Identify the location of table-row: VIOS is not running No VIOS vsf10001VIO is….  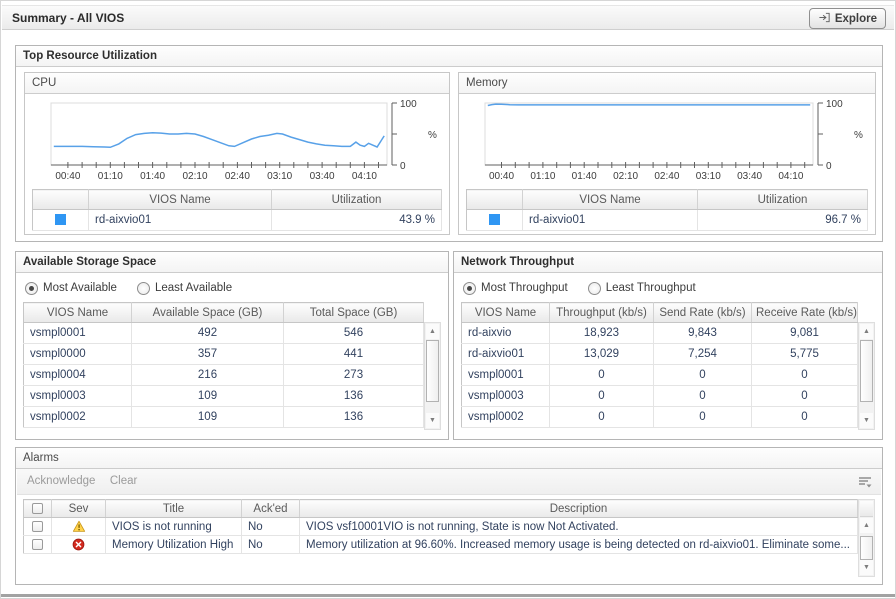
(440, 526).